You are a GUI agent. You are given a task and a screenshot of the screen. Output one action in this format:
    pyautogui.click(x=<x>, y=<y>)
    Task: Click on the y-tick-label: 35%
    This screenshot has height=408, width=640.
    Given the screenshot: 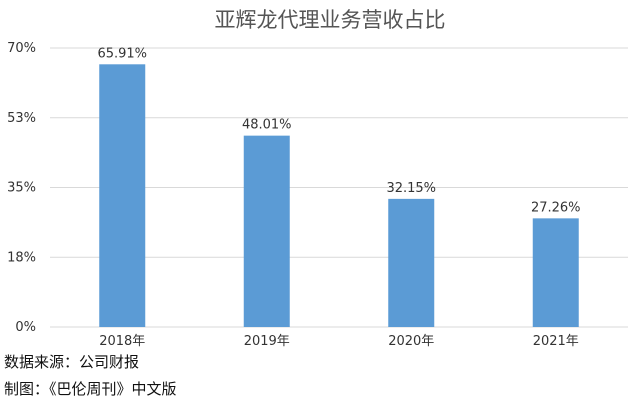 What is the action you would take?
    pyautogui.click(x=21, y=188)
    